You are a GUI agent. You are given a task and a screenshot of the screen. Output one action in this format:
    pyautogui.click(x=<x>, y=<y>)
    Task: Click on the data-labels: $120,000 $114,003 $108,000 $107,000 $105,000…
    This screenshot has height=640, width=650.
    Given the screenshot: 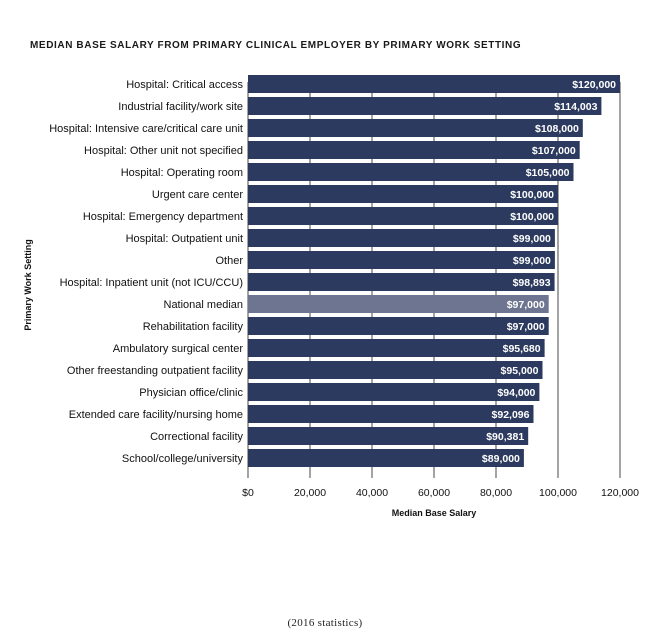 What is the action you would take?
    pyautogui.click(x=549, y=272)
    